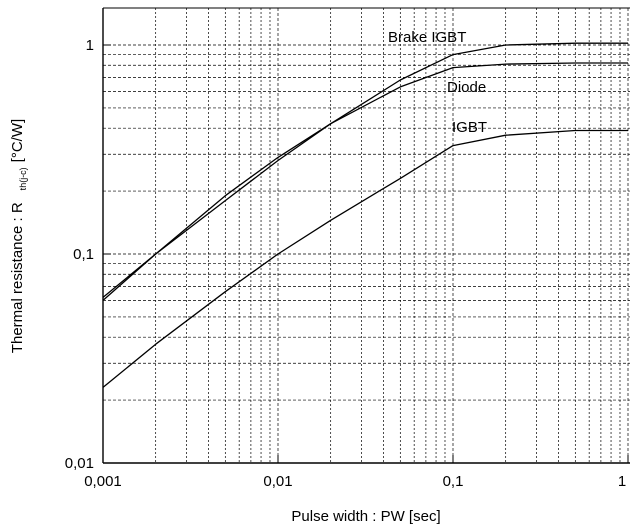 The height and width of the screenshot is (532, 630). What do you see at coordinates (466, 87) in the screenshot?
I see `series-label-diode: Diode` at bounding box center [466, 87].